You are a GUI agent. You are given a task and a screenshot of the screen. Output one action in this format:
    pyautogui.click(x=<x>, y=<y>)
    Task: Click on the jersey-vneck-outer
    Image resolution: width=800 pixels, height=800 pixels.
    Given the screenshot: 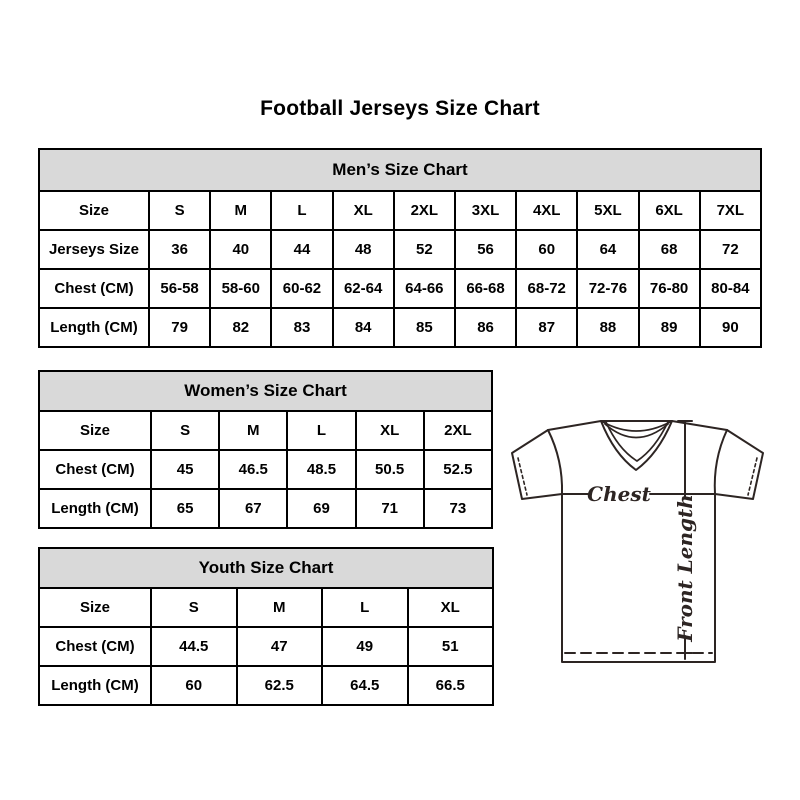 What is the action you would take?
    pyautogui.click(x=636, y=445)
    